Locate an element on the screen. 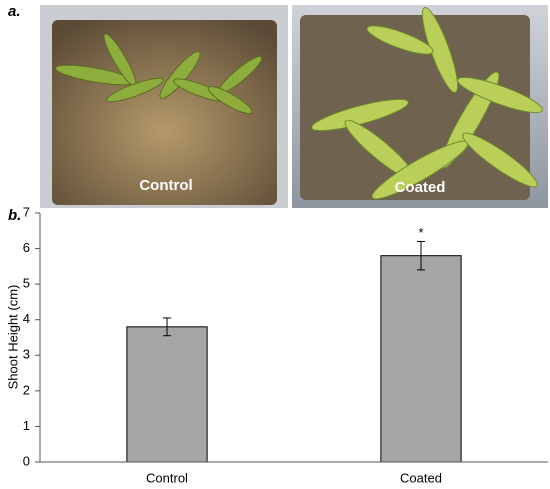 Image resolution: width=550 pixels, height=489 pixels. y-tick-label: 4 is located at coordinates (26, 318).